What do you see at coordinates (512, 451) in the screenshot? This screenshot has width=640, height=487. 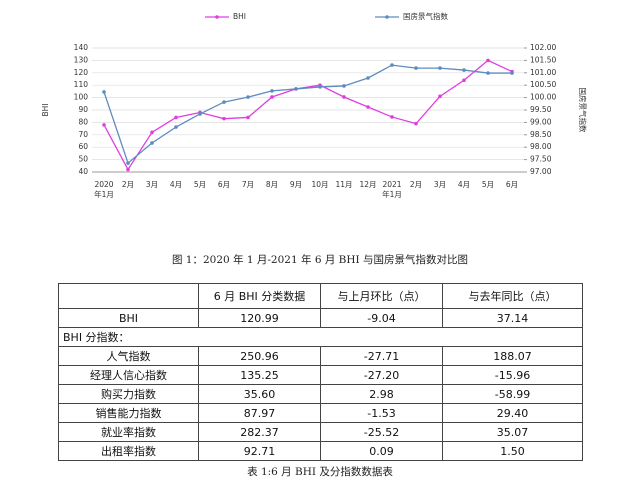 I see `table-cell: 1.50` at bounding box center [512, 451].